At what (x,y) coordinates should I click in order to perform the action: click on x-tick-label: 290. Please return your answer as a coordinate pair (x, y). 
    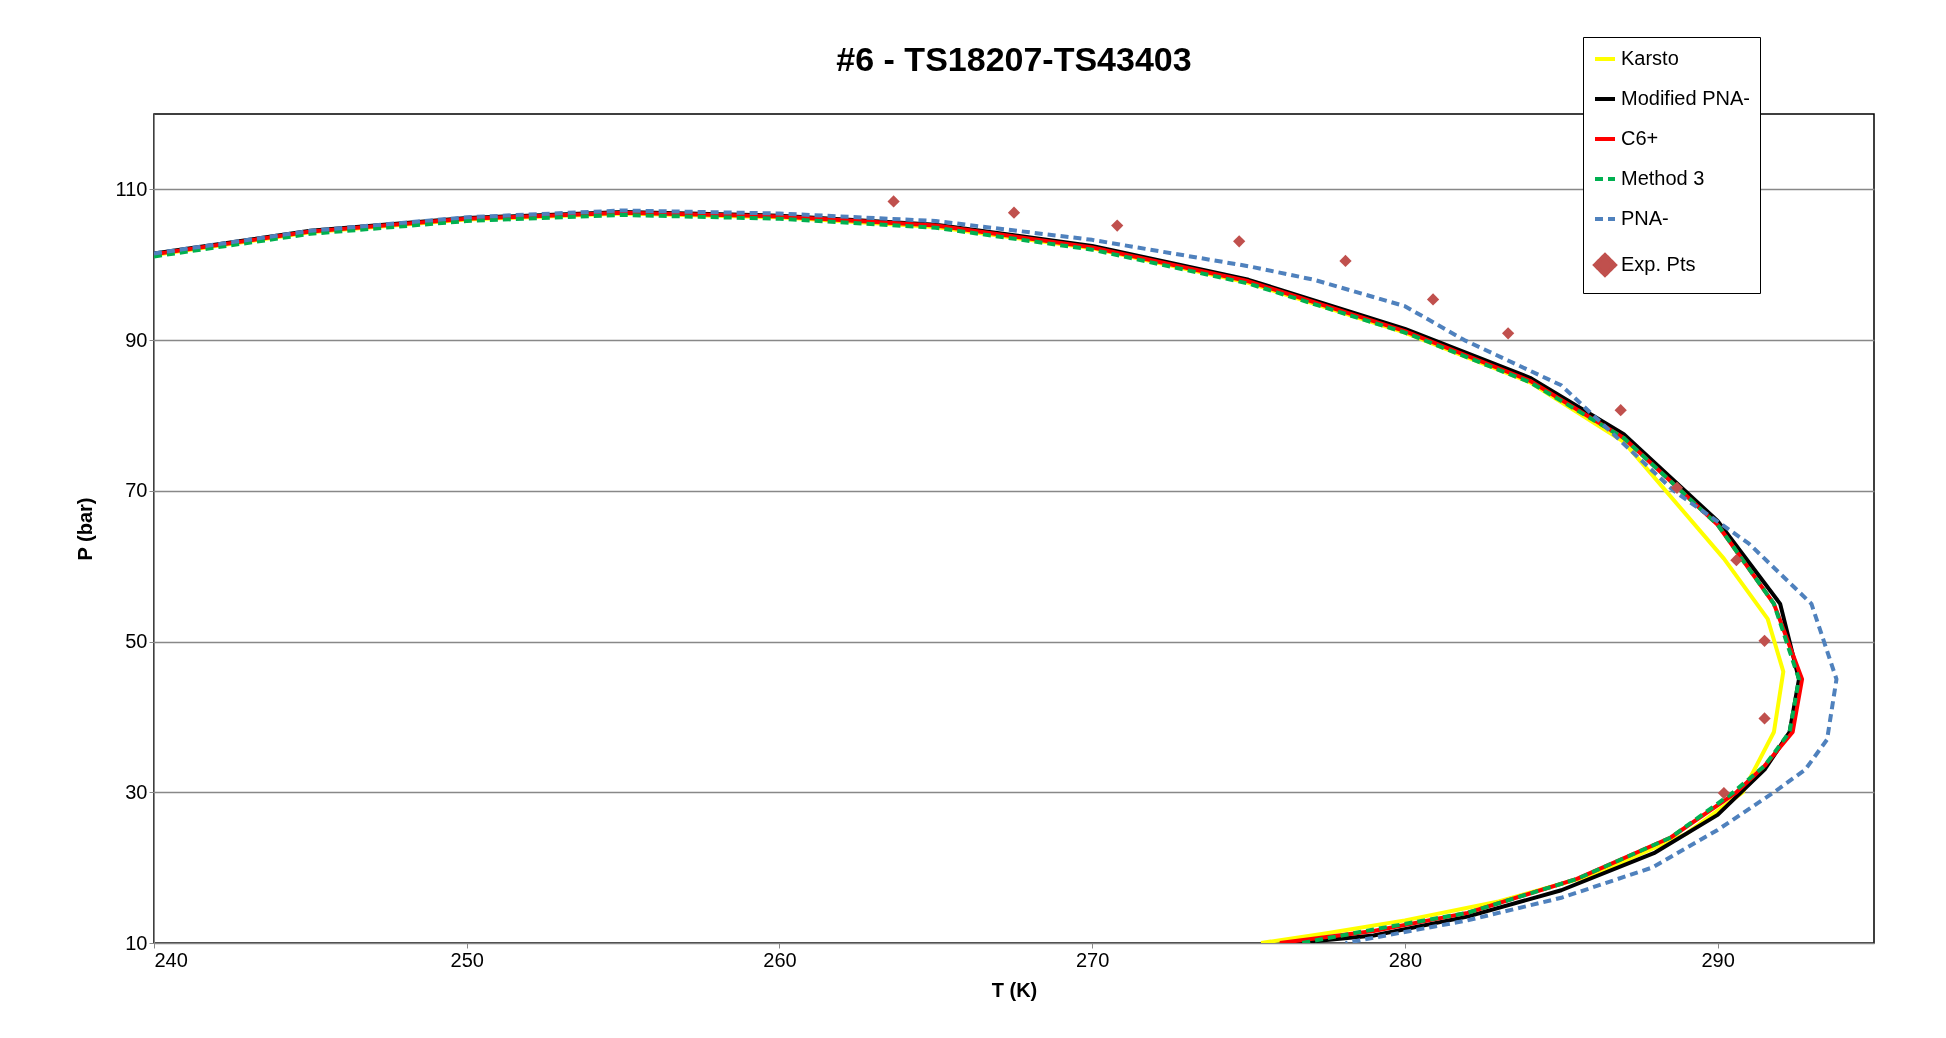
    Looking at the image, I should click on (1718, 959).